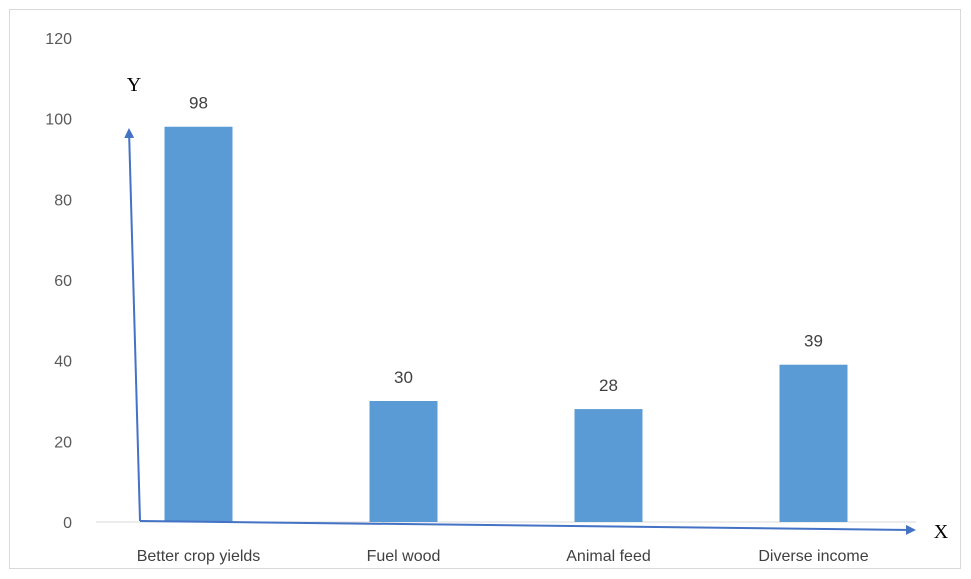 The width and height of the screenshot is (971, 579). I want to click on x-axis-arrow, so click(527, 527).